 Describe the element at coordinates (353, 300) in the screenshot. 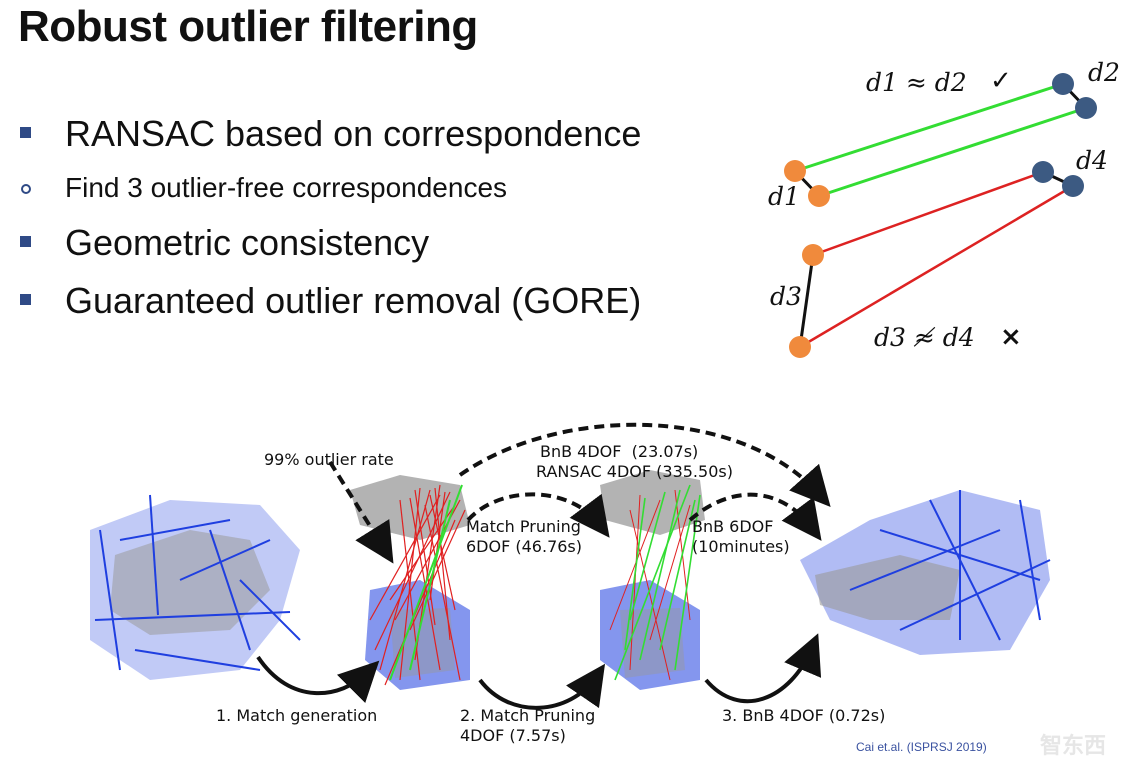

I see `bullet-gore: Guaranteed outlier removal (GORE)` at that location.